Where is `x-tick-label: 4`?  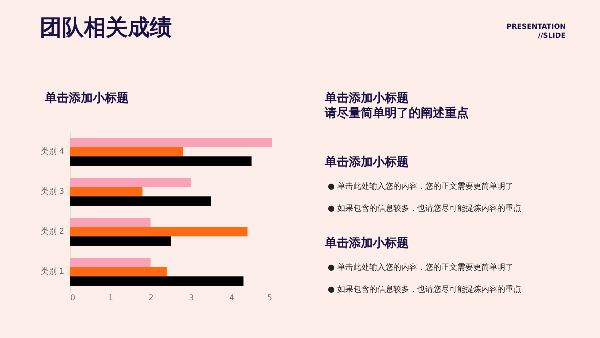
x-tick-label: 4 is located at coordinates (232, 298).